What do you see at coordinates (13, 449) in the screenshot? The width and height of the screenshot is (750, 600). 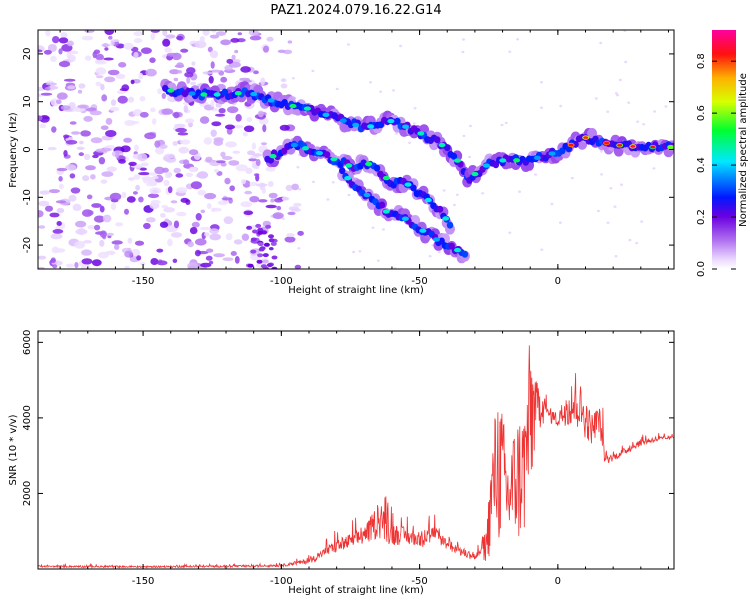 I see `snr-y-label: SNR (10 * v/v)` at bounding box center [13, 449].